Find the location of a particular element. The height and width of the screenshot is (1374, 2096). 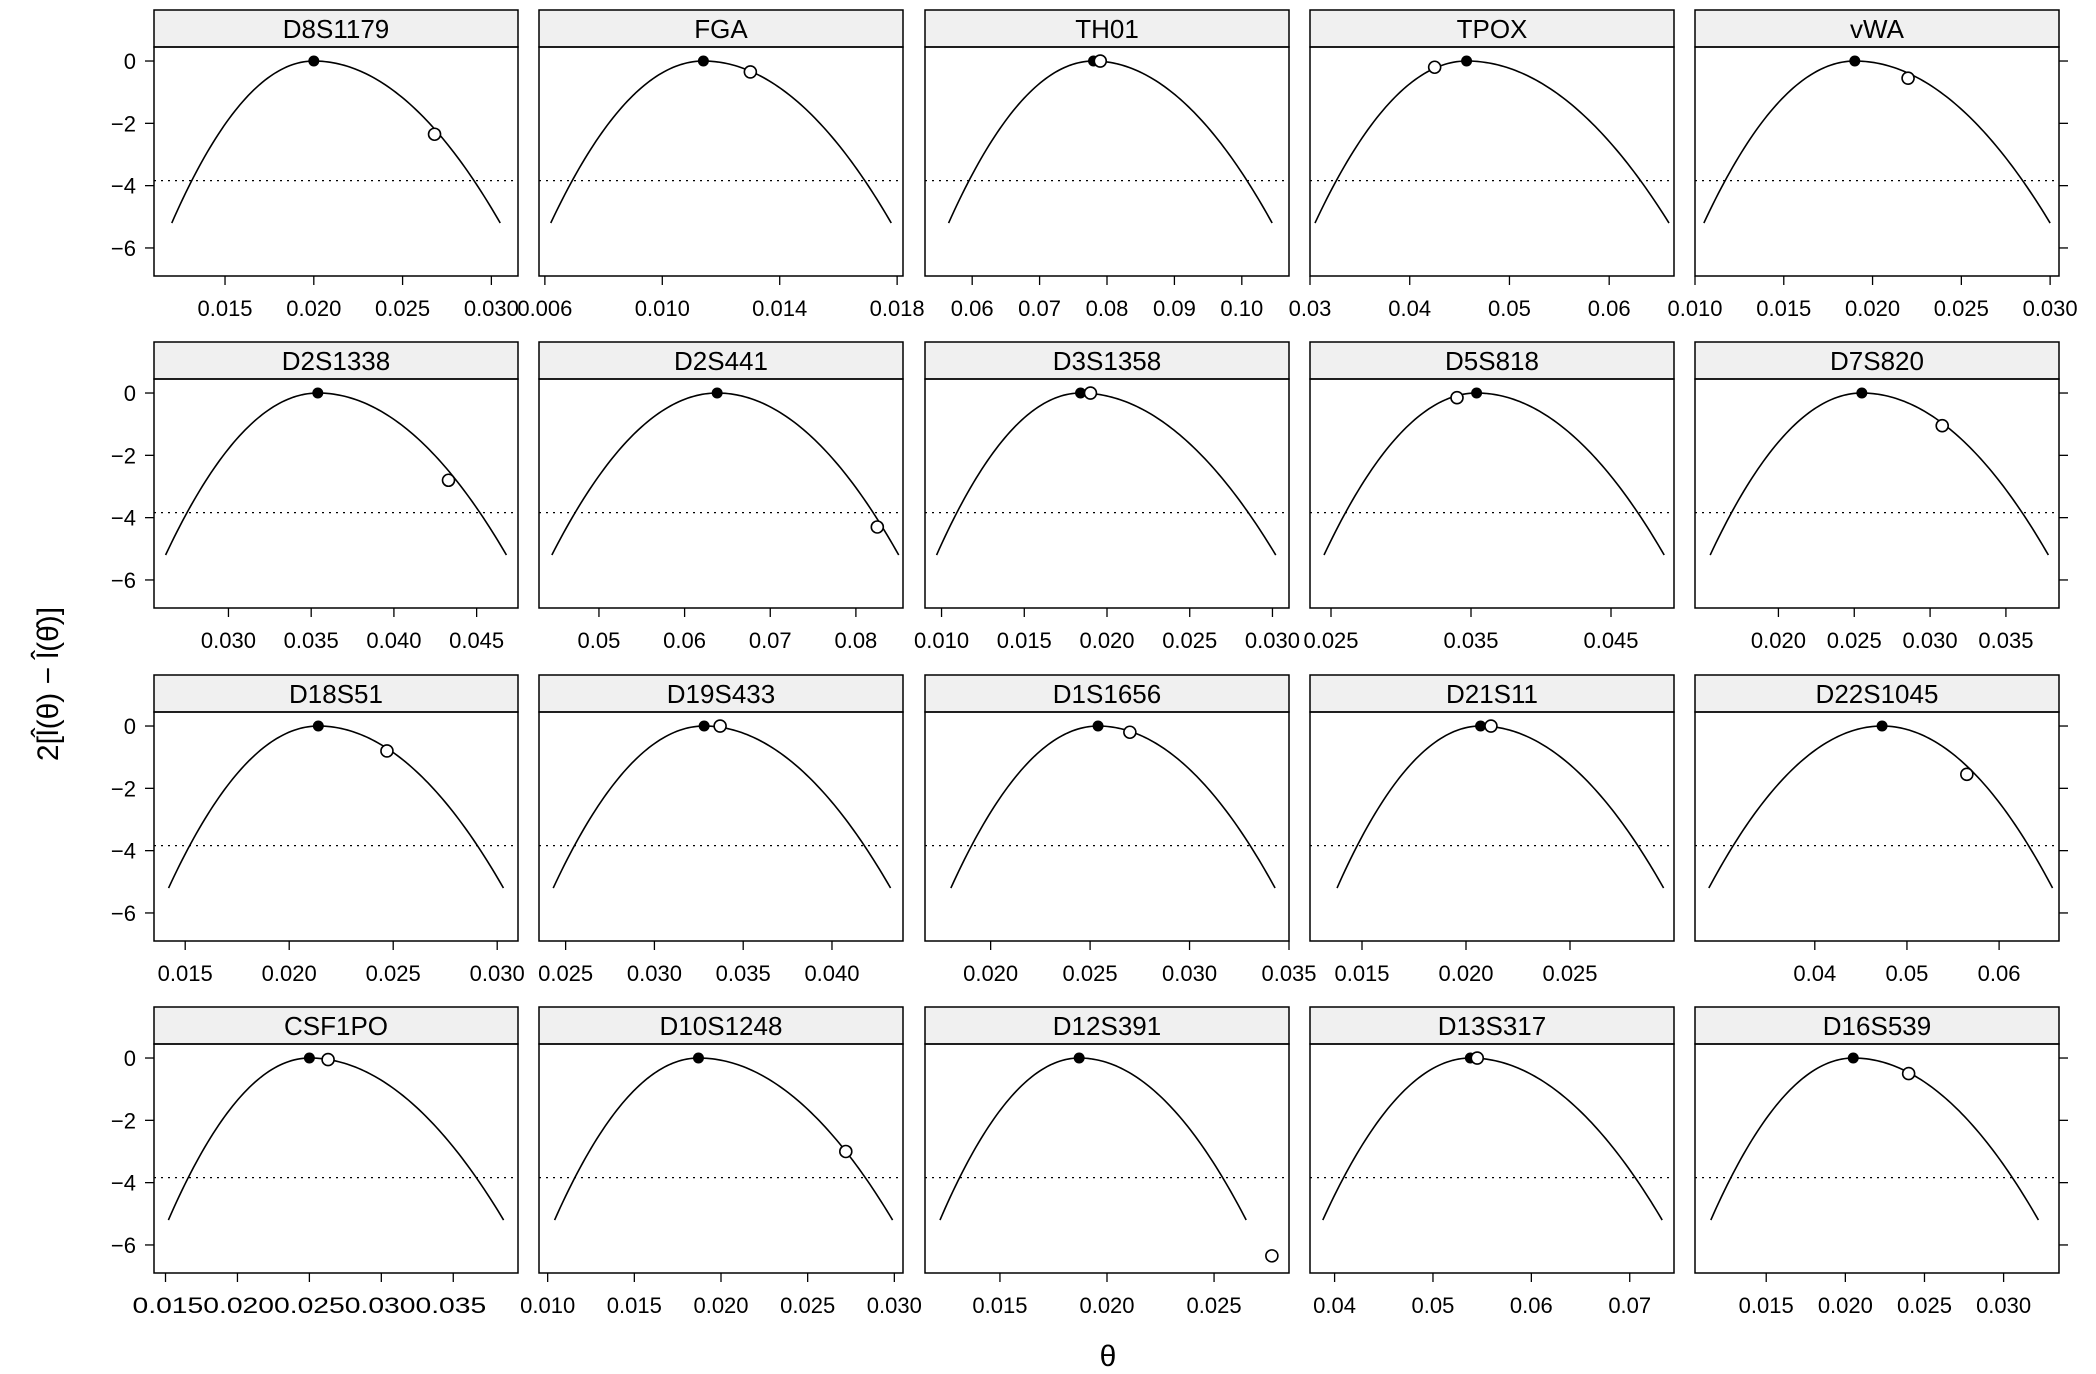

panel-title: D1S1656 is located at coordinates (1107, 694).